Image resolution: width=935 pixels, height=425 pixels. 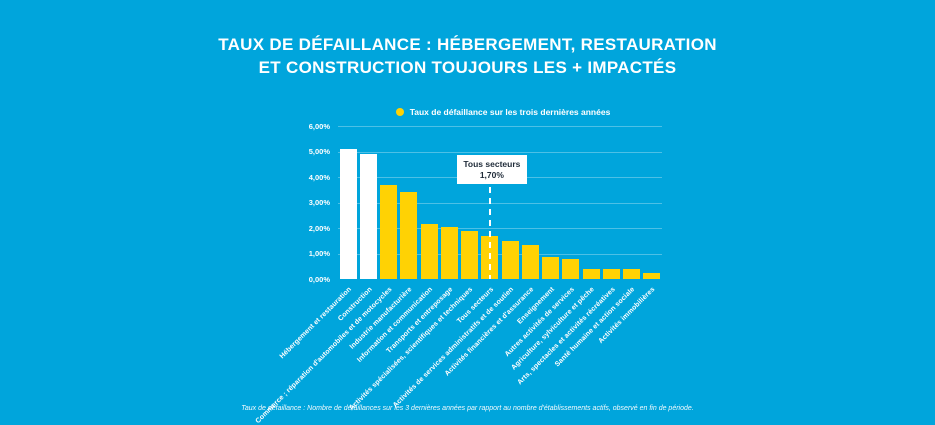 What do you see at coordinates (319, 177) in the screenshot?
I see `y-axis-tick-label: 4,00%` at bounding box center [319, 177].